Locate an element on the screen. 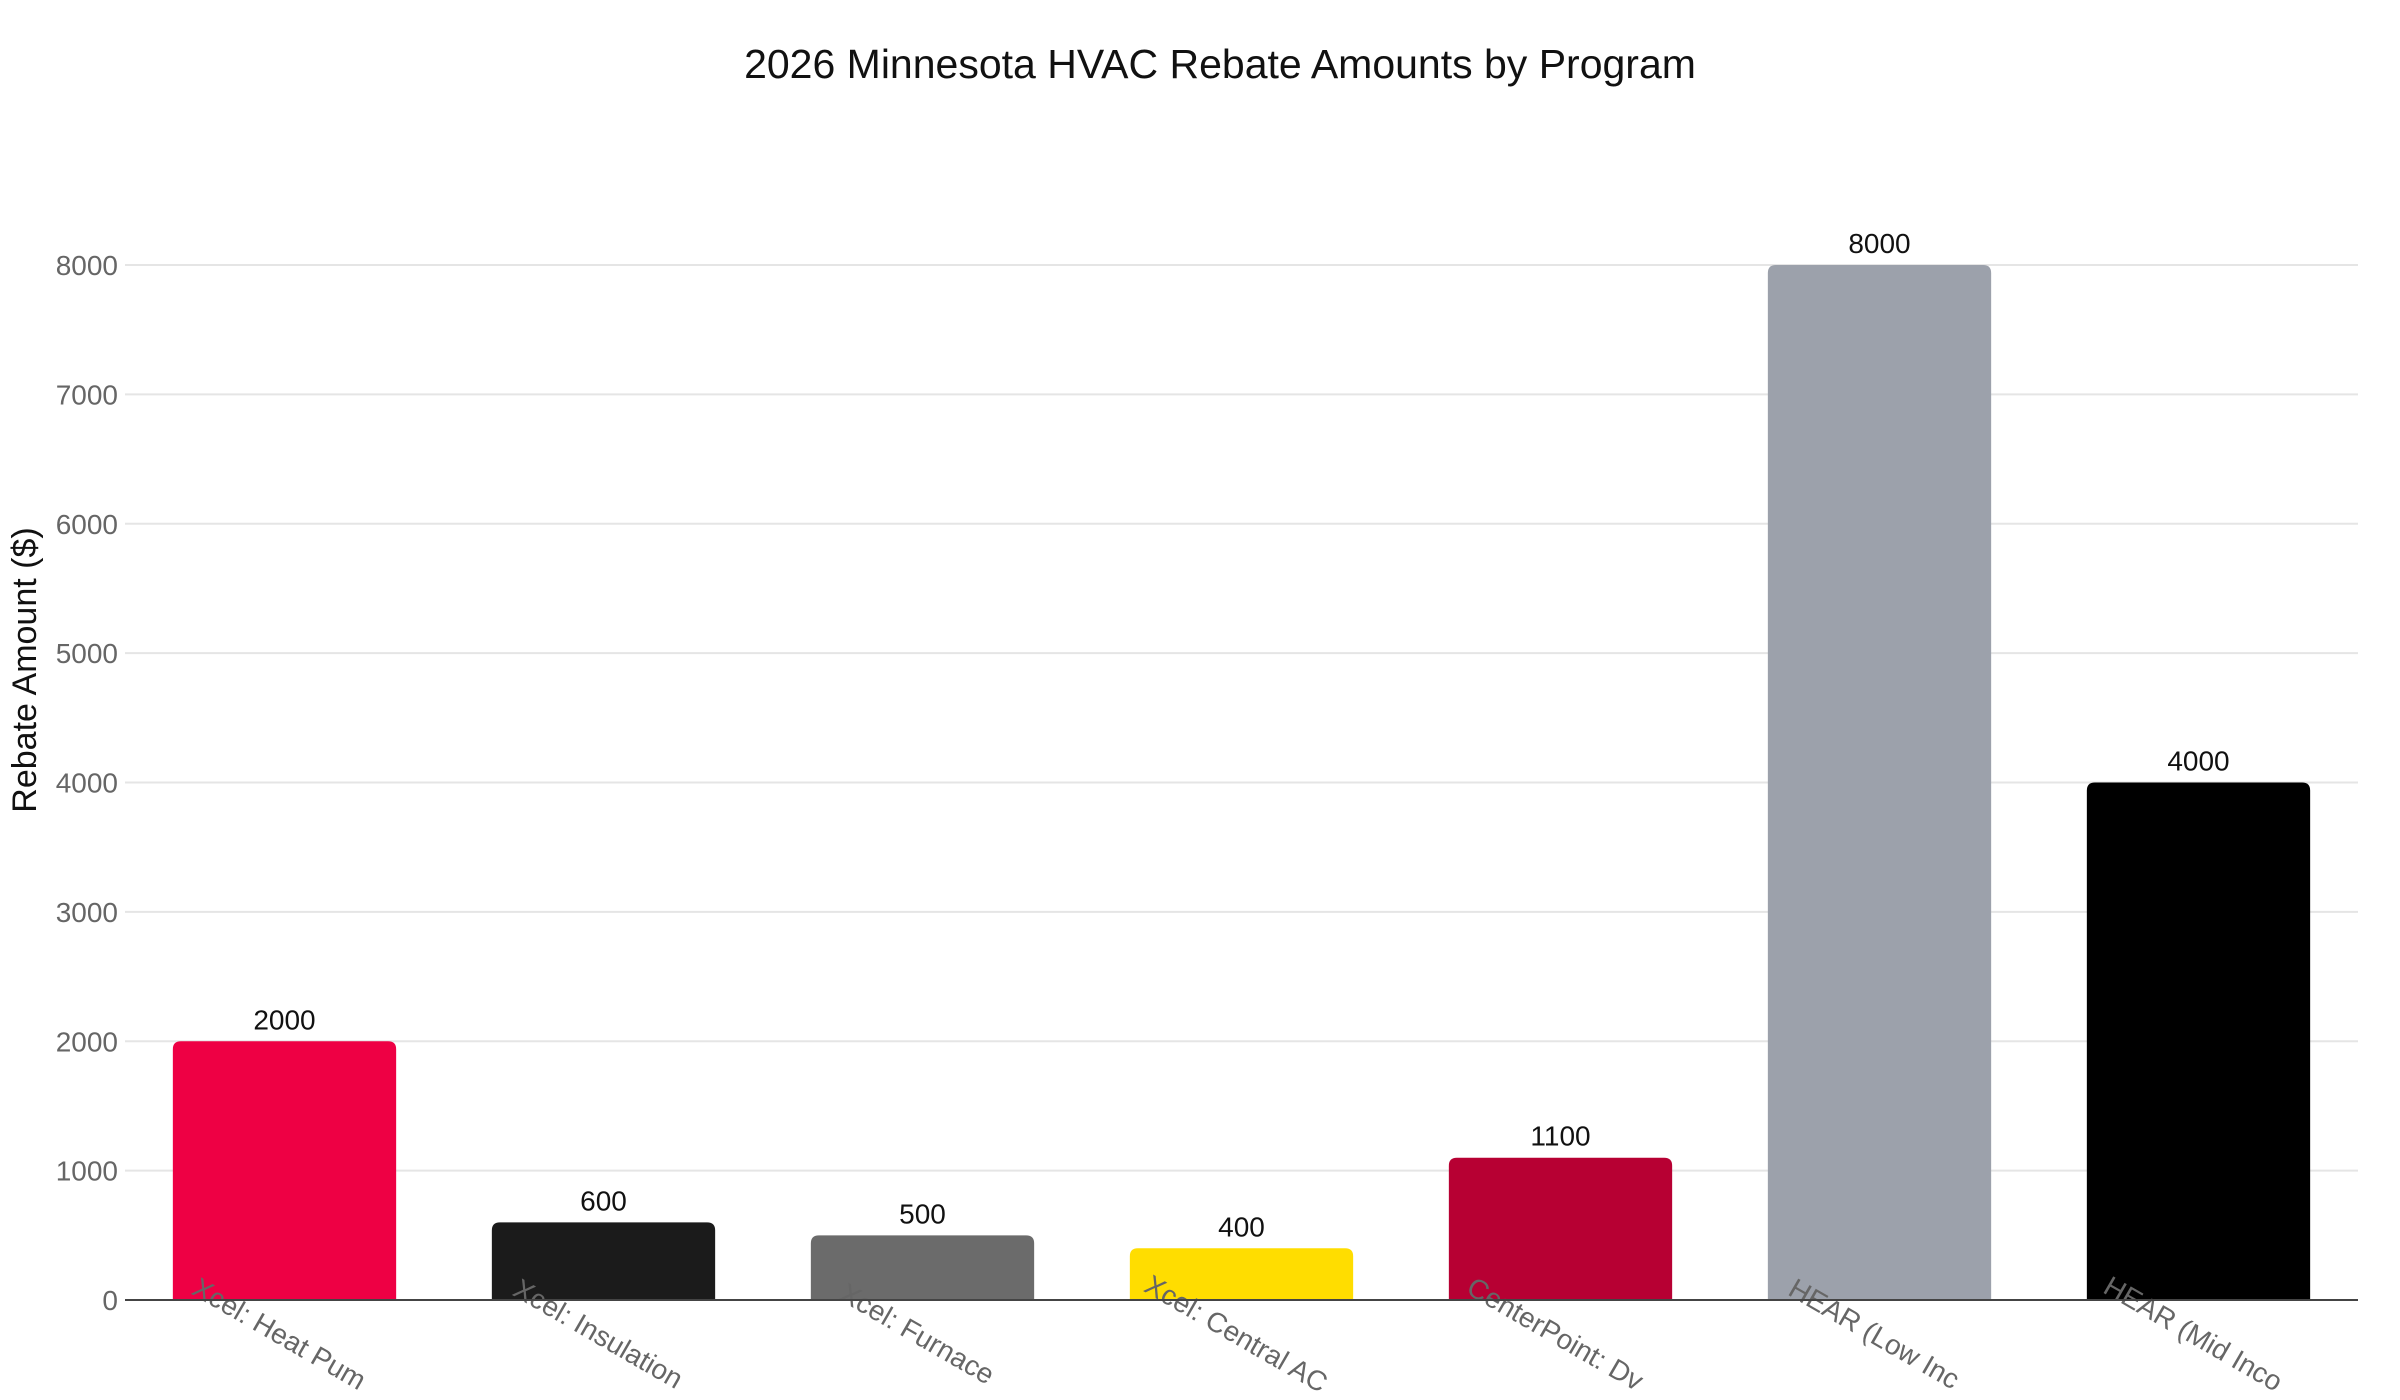 The image size is (2400, 1400). data-label-1: 2000 is located at coordinates (284, 1019).